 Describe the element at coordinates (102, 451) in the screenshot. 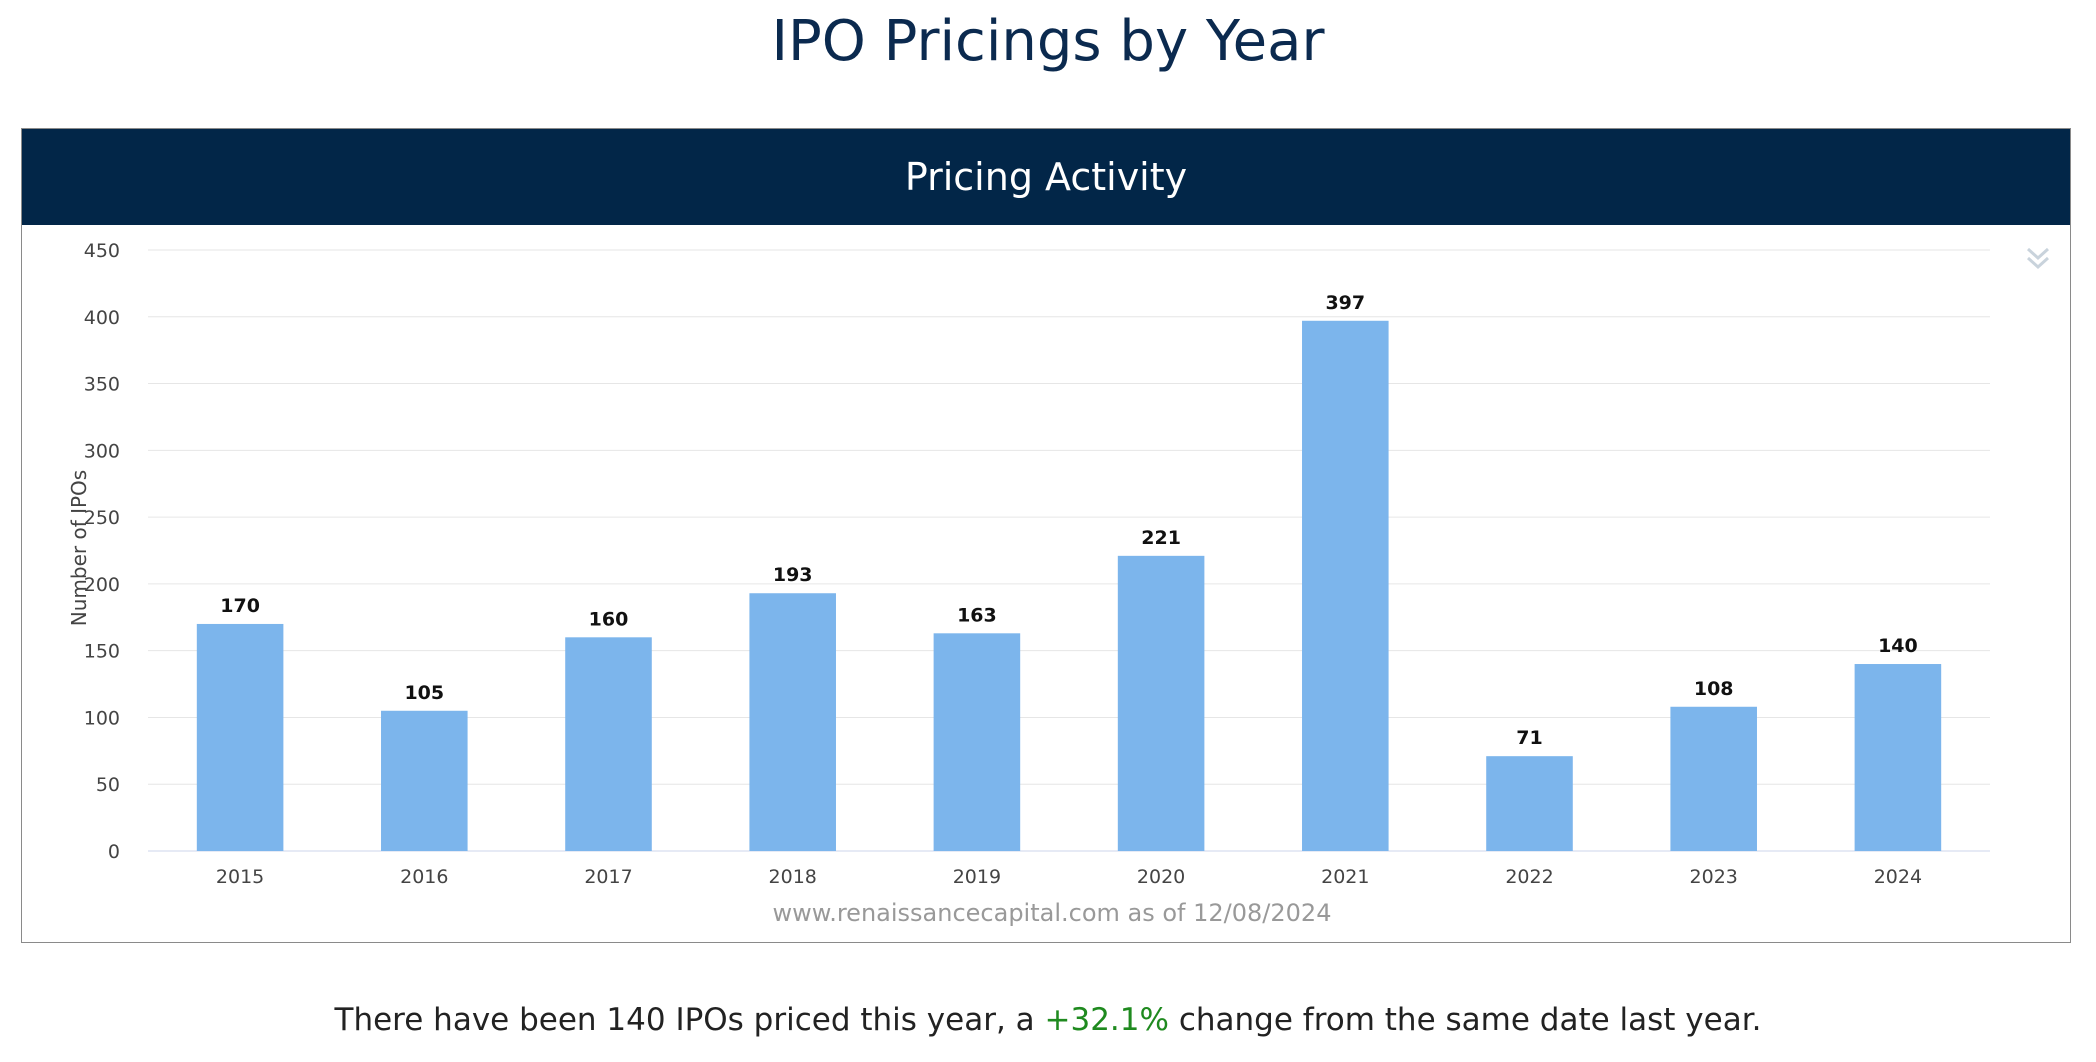

I see `y-tick-label: 300` at that location.